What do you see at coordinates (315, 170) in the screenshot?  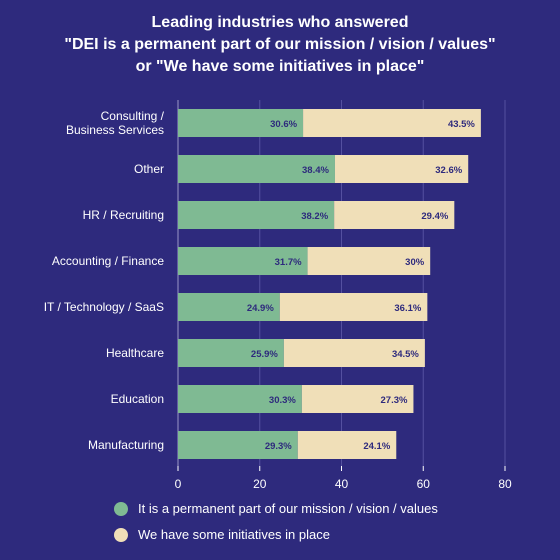 I see `data-label-series-1-row-2: 38.4%` at bounding box center [315, 170].